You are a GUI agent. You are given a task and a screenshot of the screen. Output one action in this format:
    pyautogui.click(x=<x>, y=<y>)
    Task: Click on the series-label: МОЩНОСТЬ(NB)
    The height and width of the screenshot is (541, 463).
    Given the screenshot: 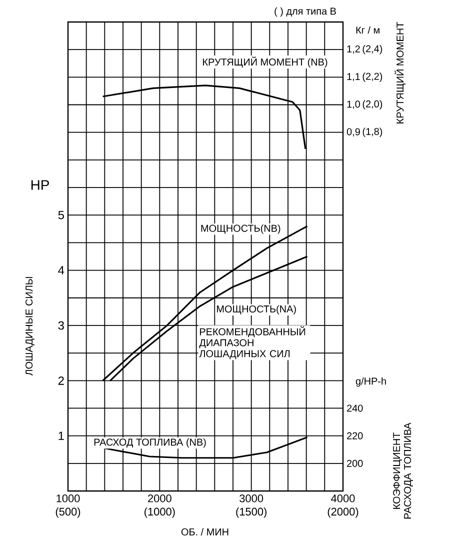 What is the action you would take?
    pyautogui.click(x=240, y=229)
    